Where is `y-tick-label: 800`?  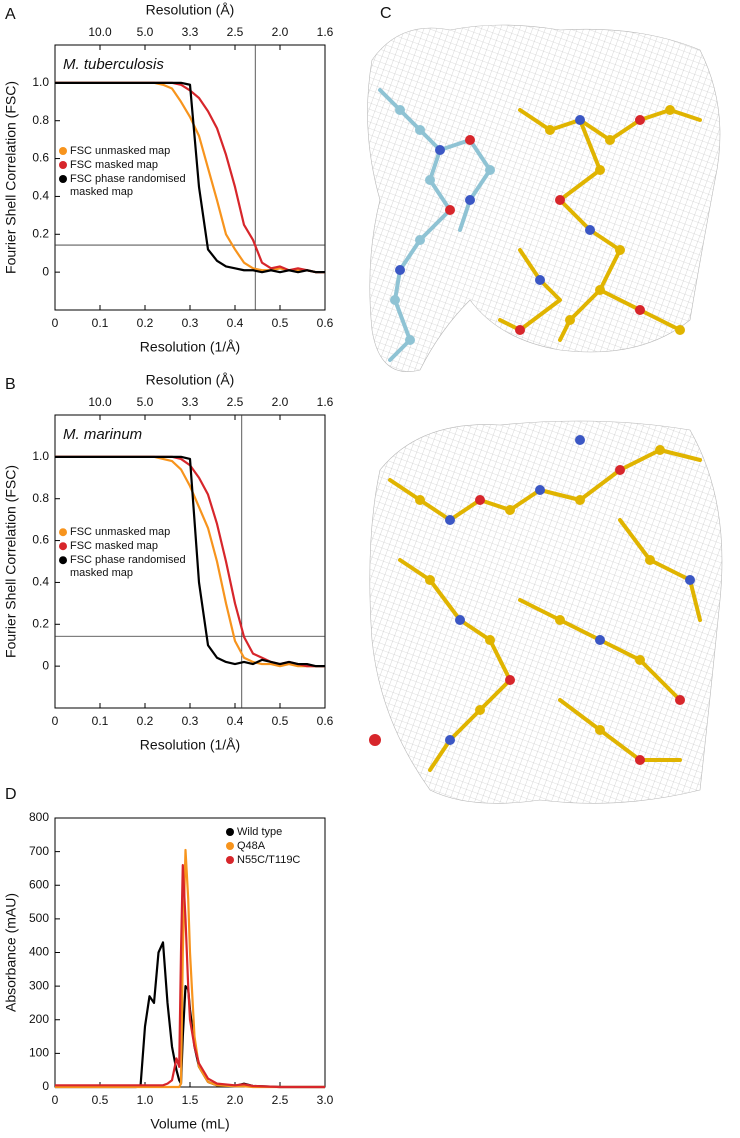
y-tick-label: 800 is located at coordinates (39, 817).